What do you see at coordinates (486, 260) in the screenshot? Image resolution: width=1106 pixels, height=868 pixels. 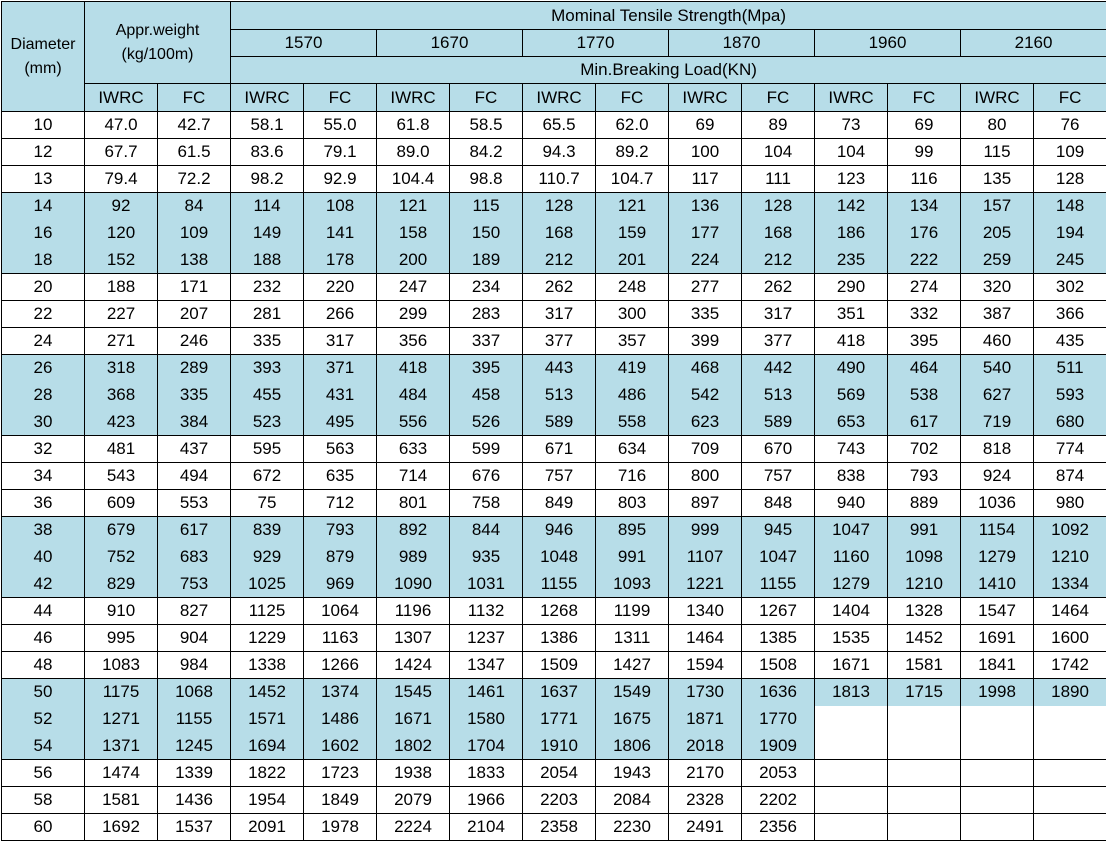 I see `value-cell: 189` at bounding box center [486, 260].